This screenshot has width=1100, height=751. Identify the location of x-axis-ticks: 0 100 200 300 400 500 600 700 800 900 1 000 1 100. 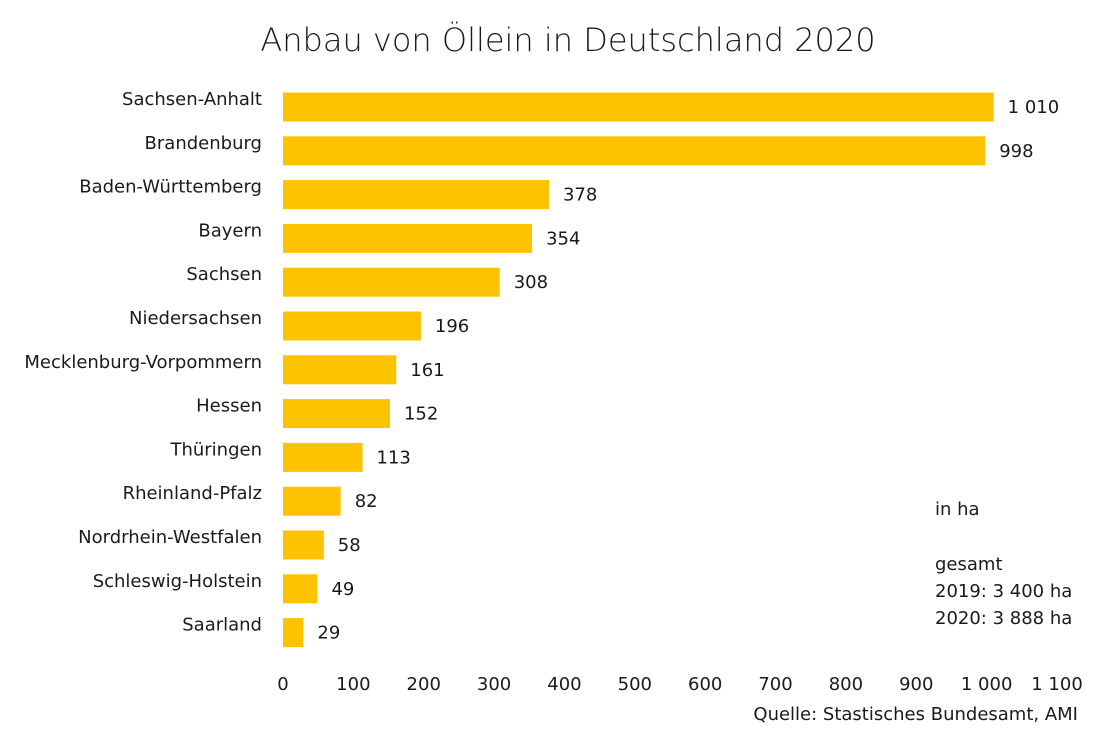
(679, 684).